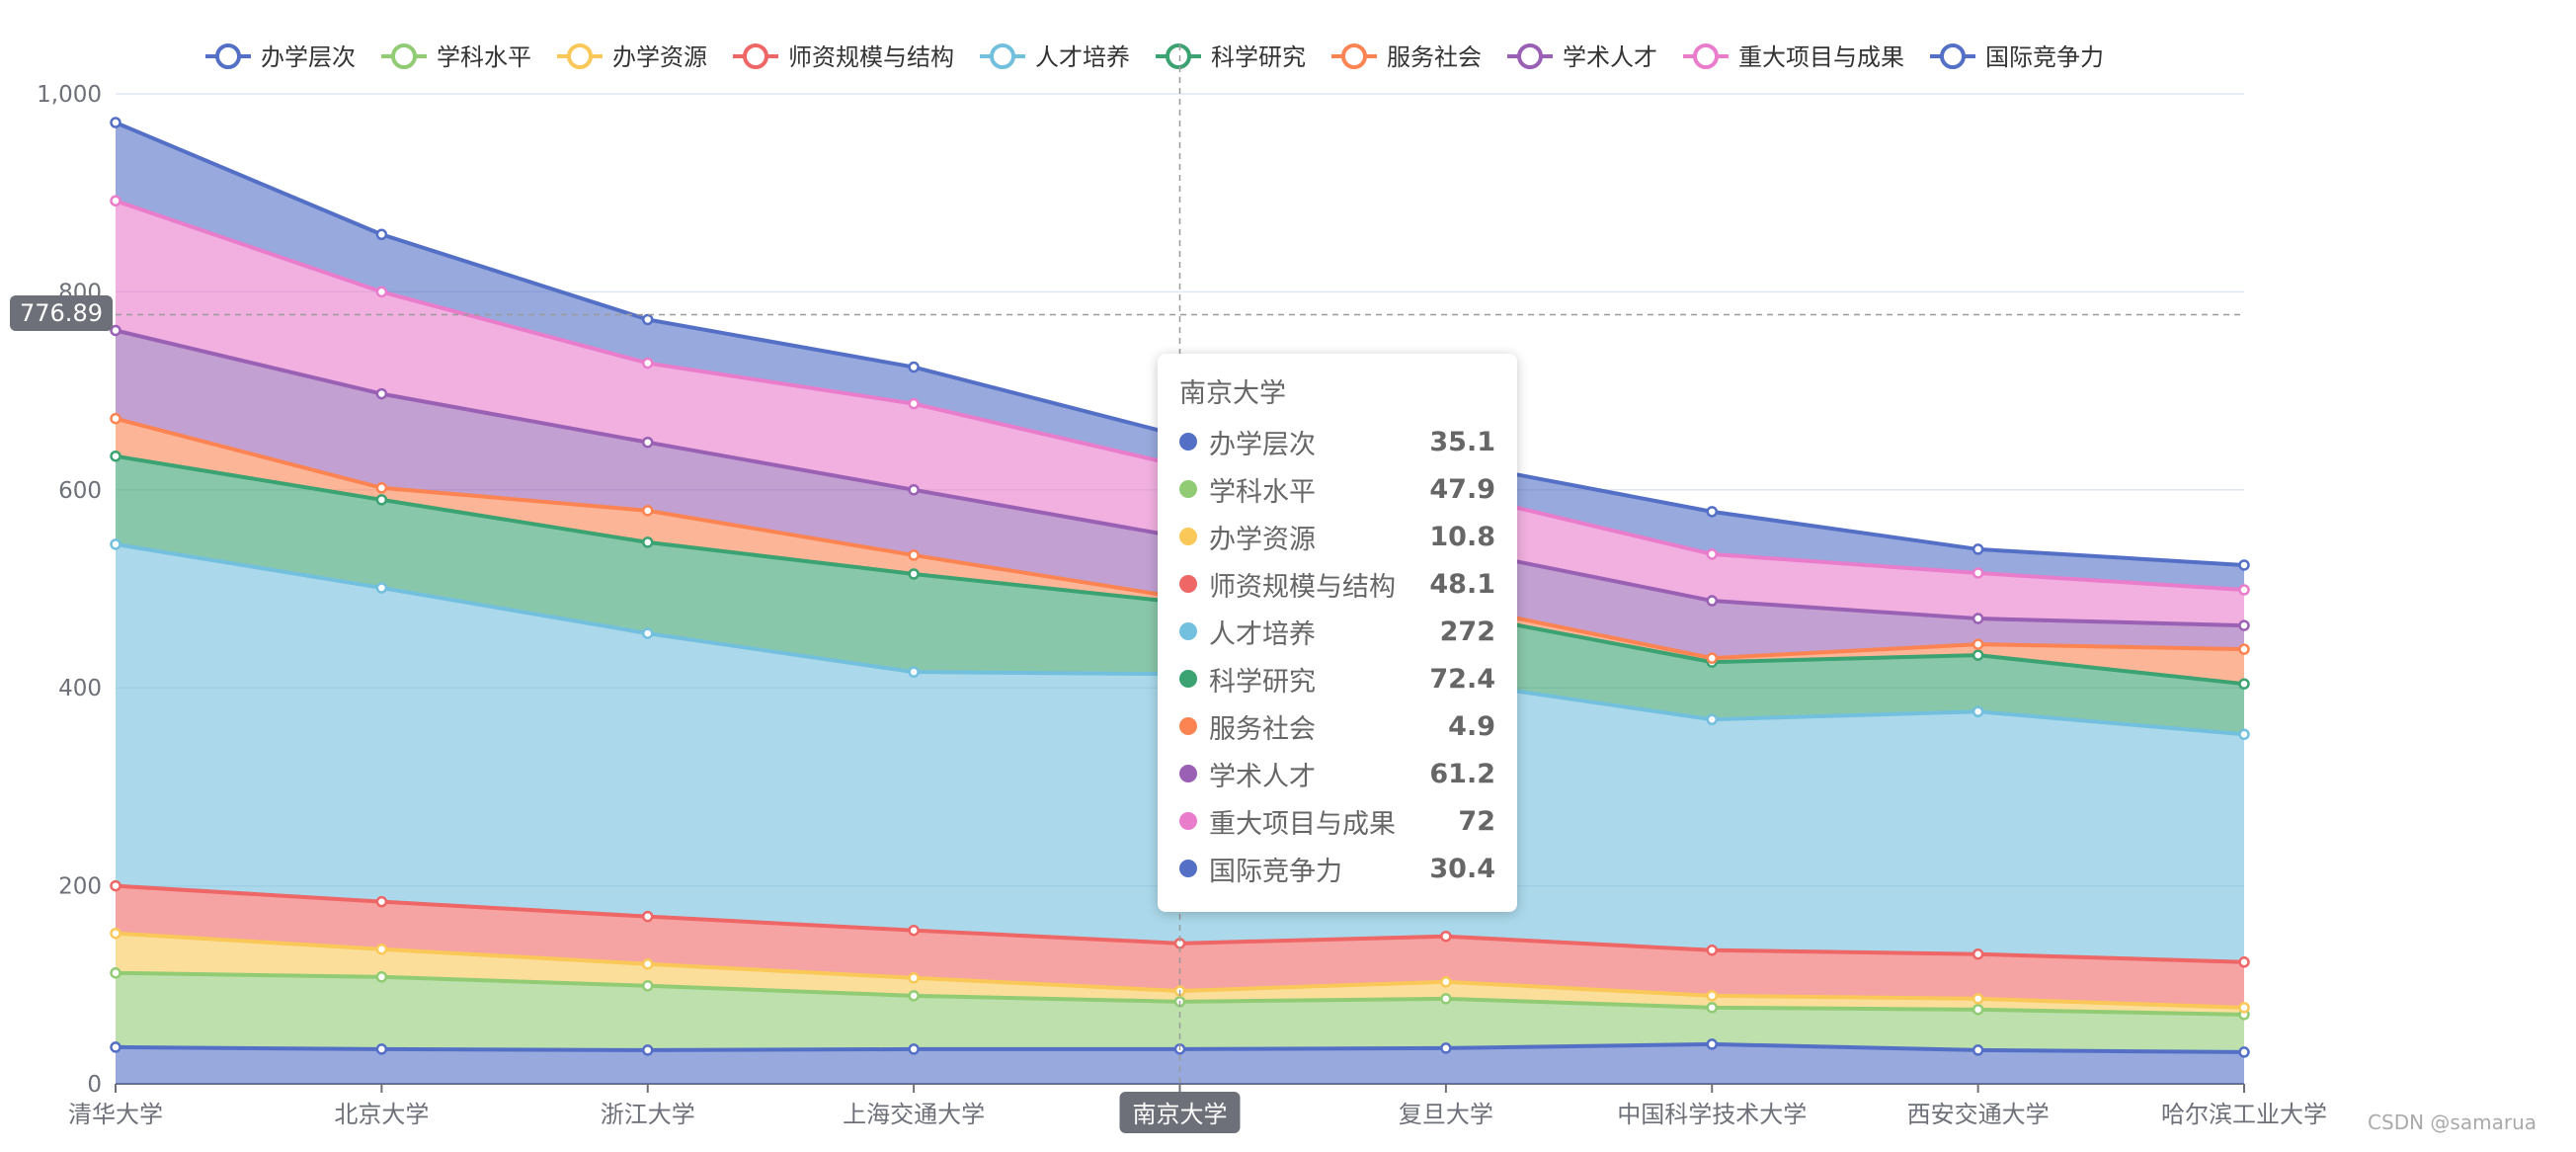 The image size is (2576, 1152). Describe the element at coordinates (914, 978) in the screenshot. I see `point-办学资源-上海交通大学` at that location.